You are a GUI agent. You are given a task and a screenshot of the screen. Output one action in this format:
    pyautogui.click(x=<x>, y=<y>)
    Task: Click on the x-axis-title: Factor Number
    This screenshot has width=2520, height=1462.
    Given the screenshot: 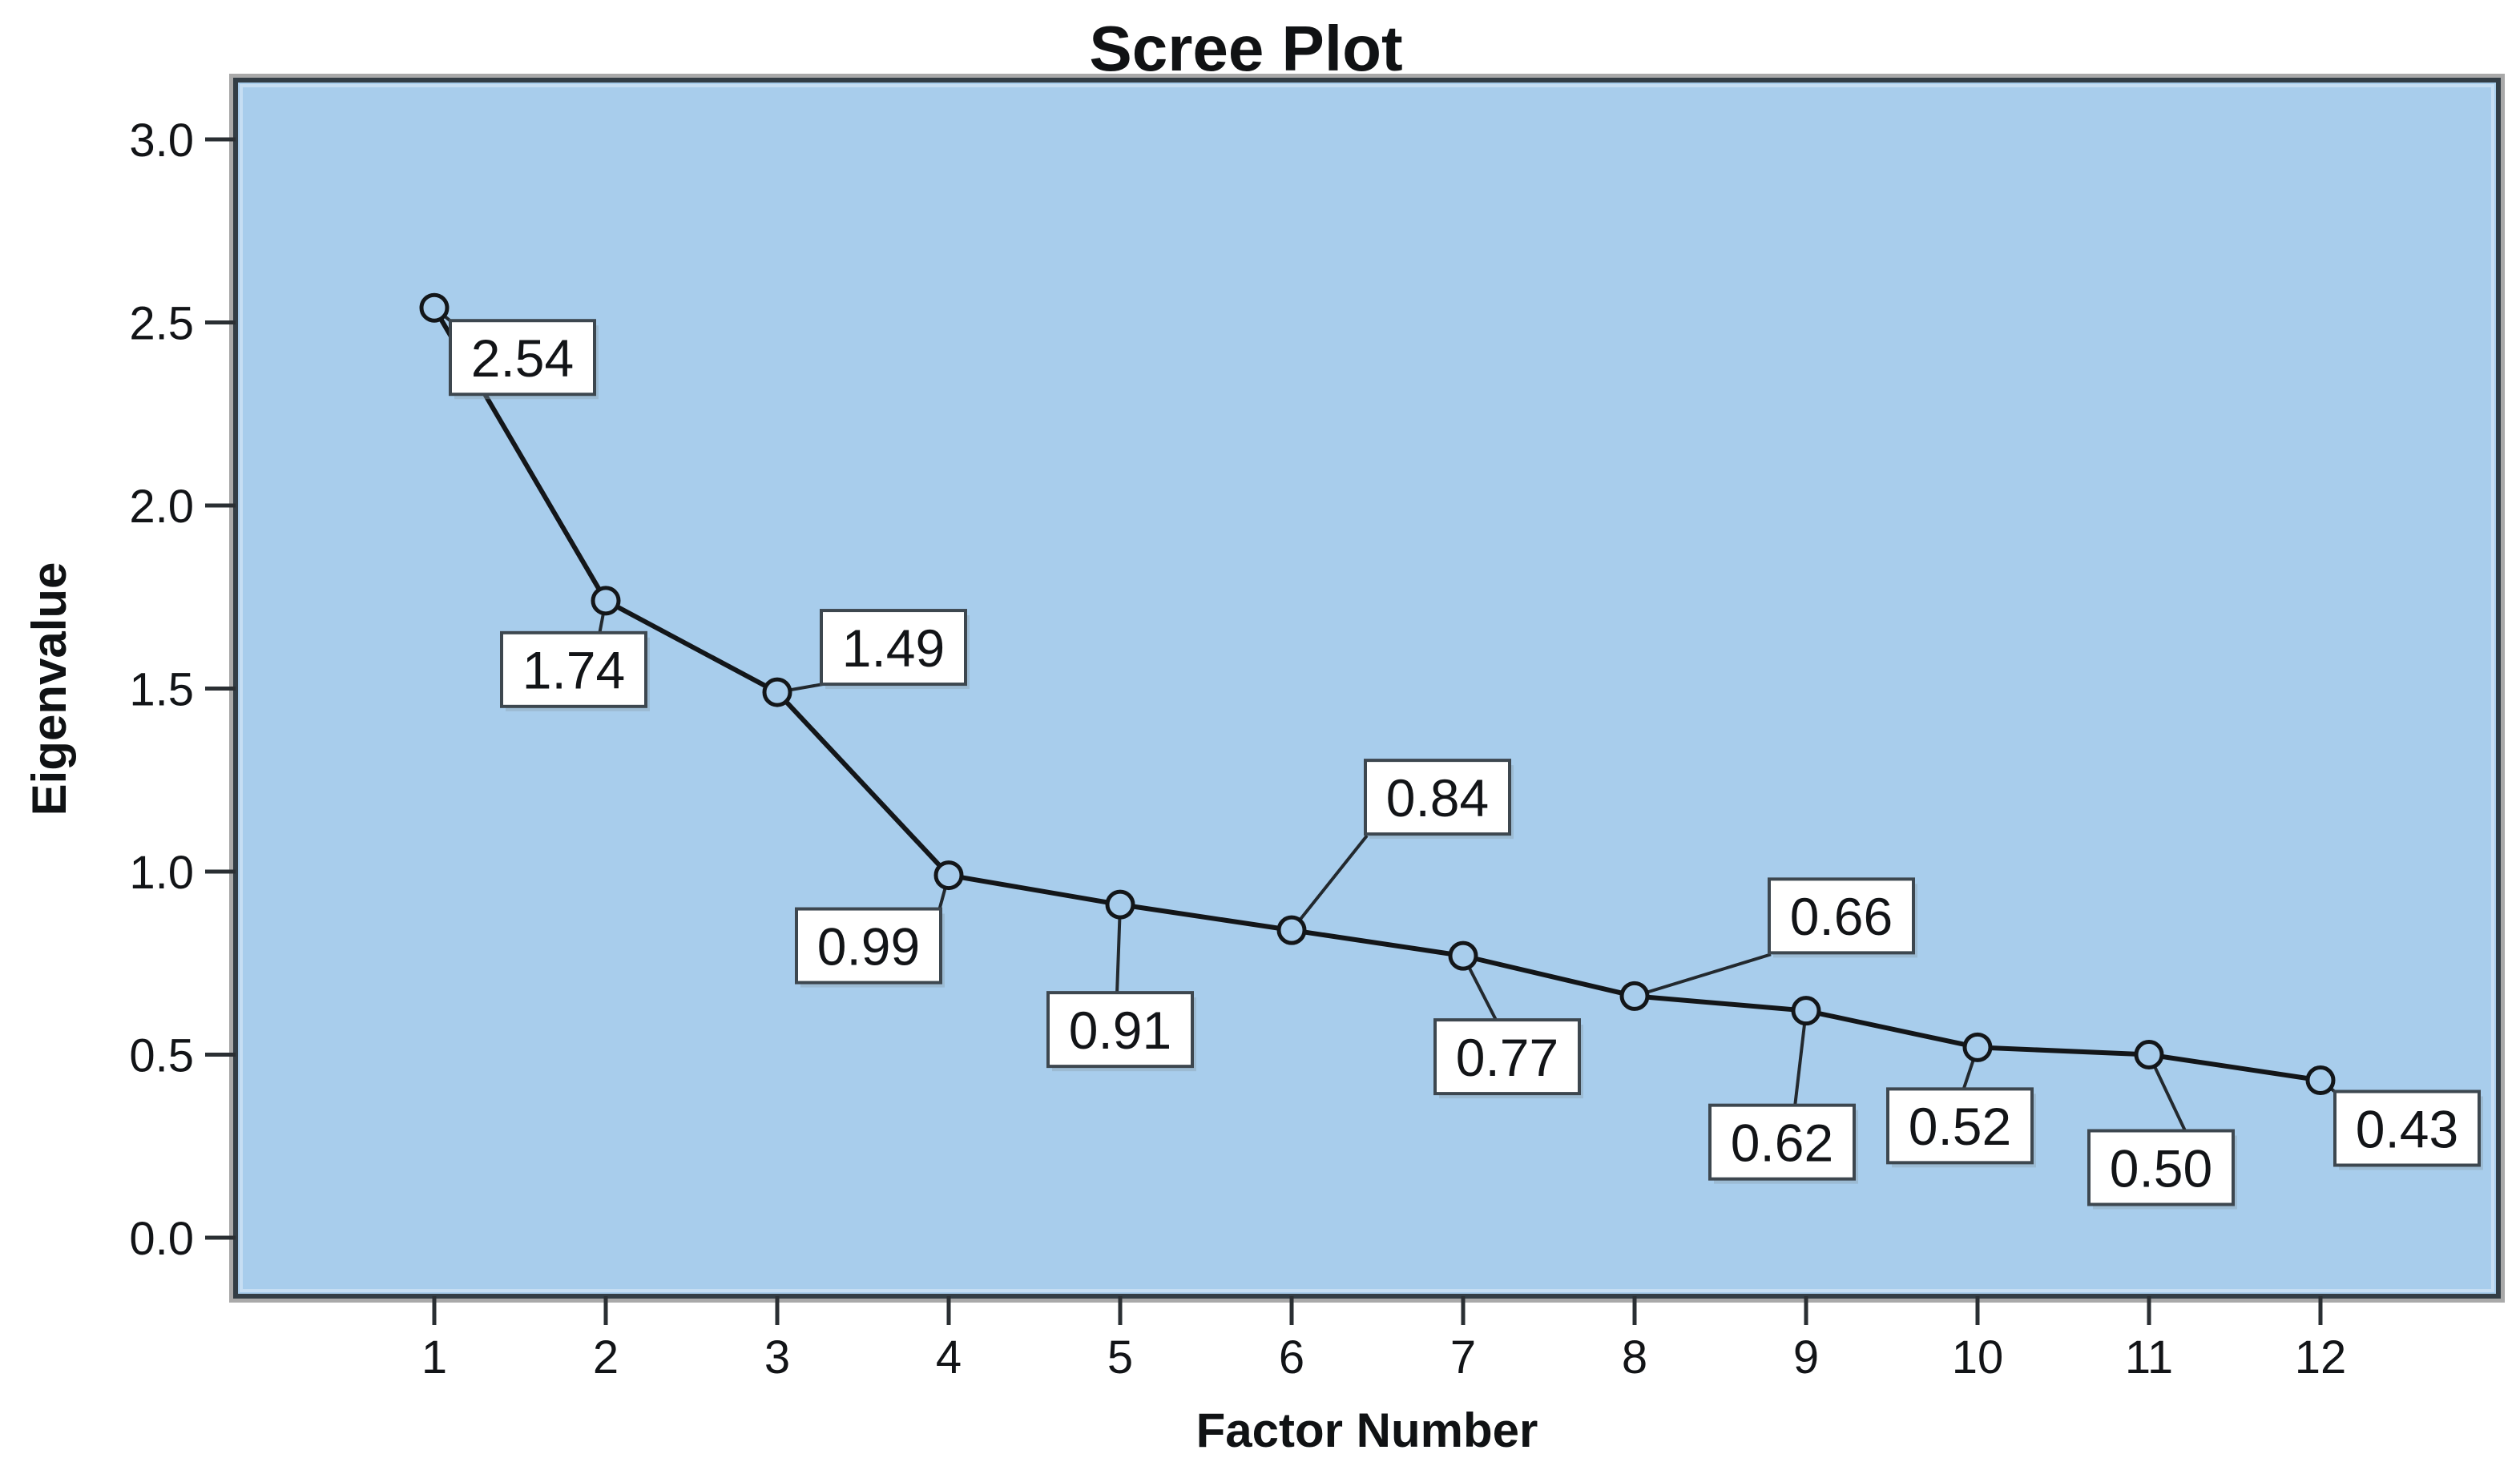 What is the action you would take?
    pyautogui.click(x=1367, y=1430)
    